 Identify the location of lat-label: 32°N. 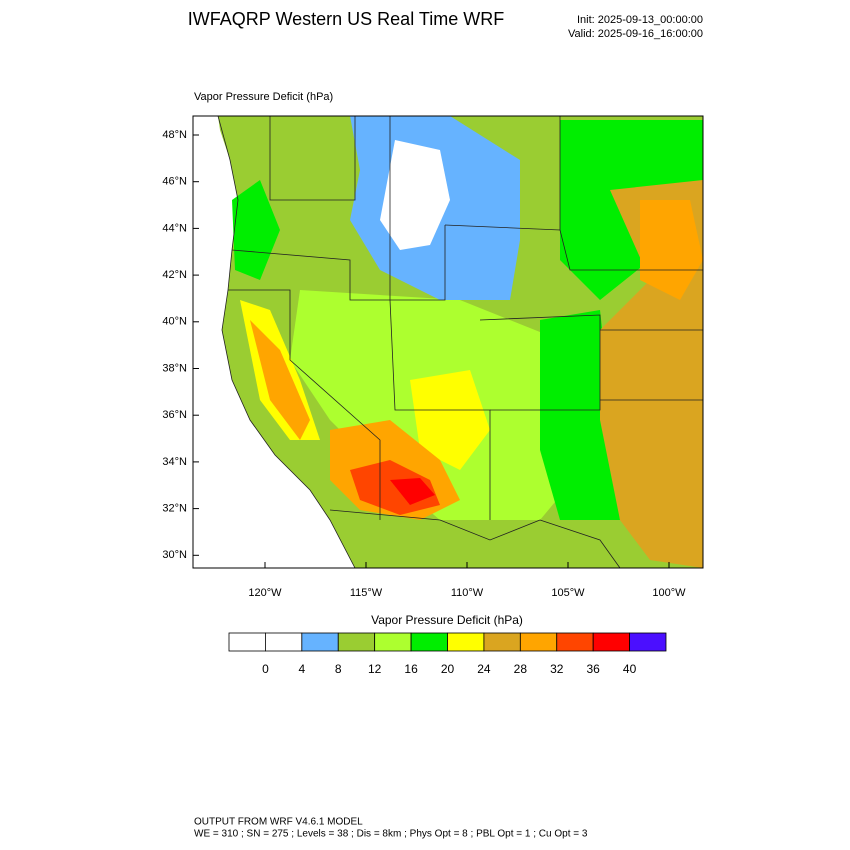
(174, 509).